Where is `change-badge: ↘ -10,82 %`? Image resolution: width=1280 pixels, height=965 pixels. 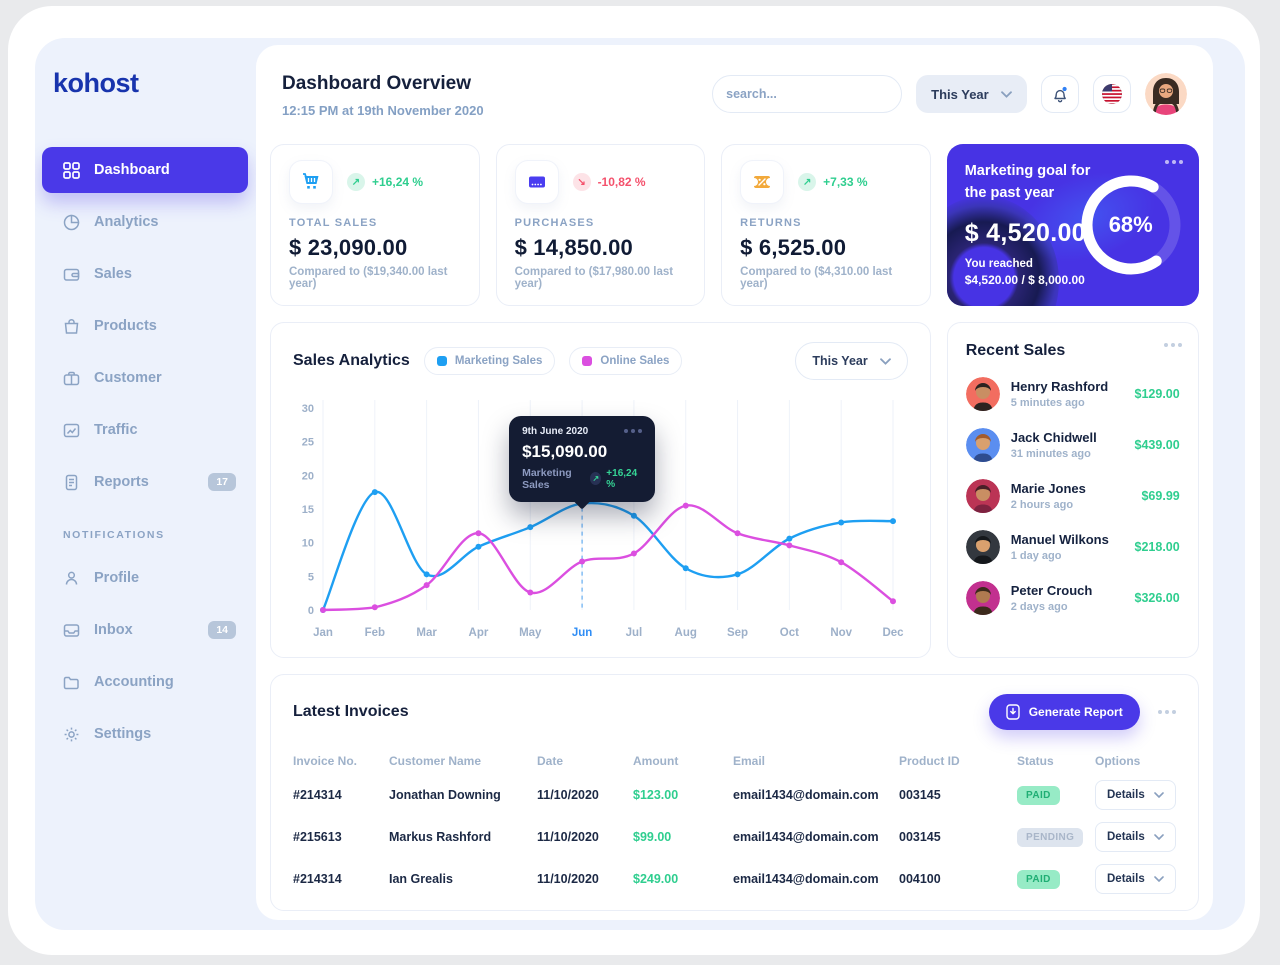 change-badge: ↘ -10,82 % is located at coordinates (609, 182).